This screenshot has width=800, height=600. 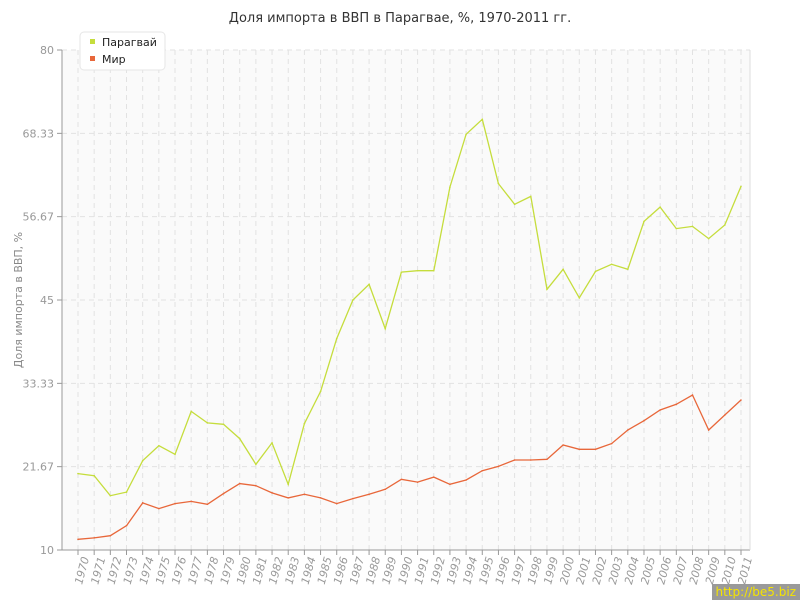 What do you see at coordinates (92, 58) in the screenshot?
I see `legend-swatch-world` at bounding box center [92, 58].